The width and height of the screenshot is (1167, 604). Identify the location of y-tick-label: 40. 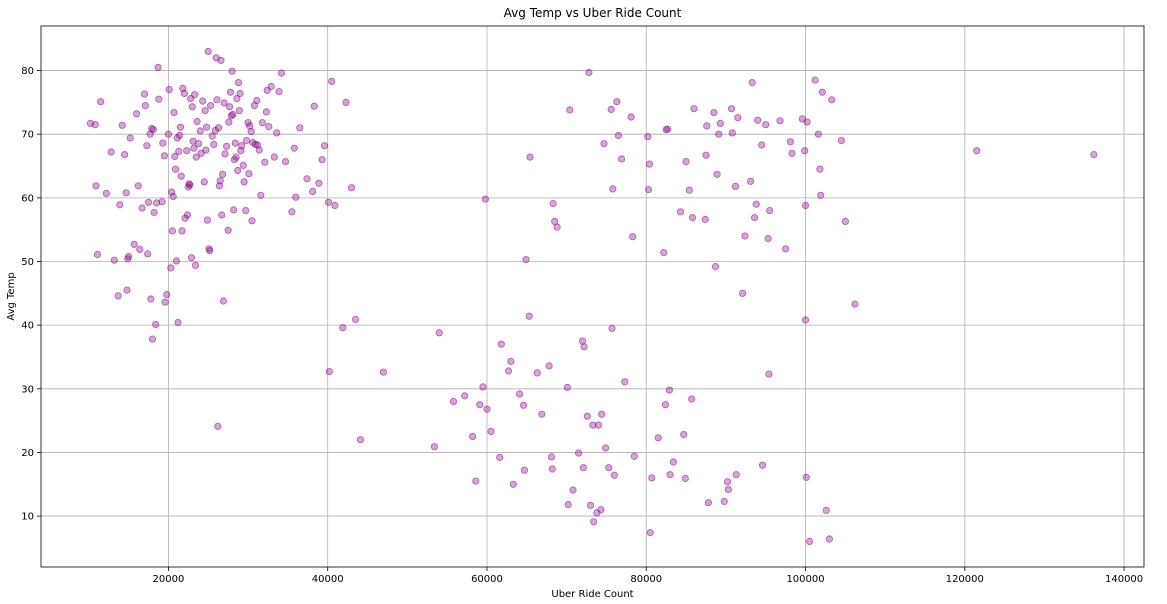
(27, 326).